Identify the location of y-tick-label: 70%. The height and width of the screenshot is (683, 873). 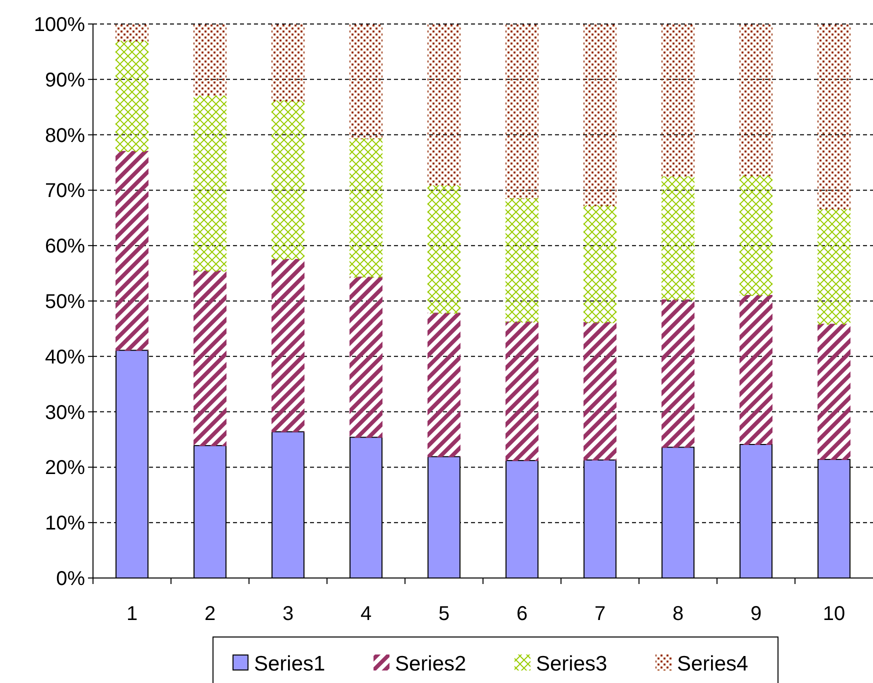
(65, 191).